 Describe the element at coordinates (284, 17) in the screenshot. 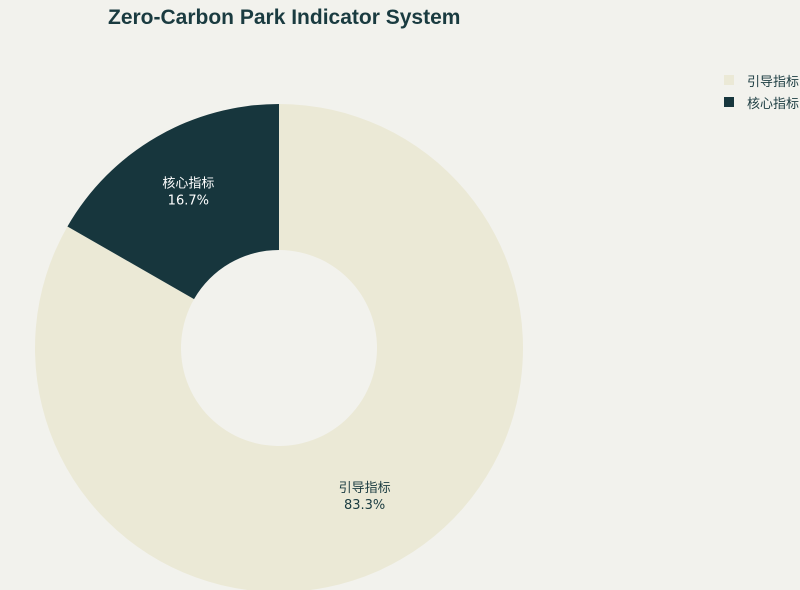

I see `chart-title: Zero-Carbon Park Indicator System` at that location.